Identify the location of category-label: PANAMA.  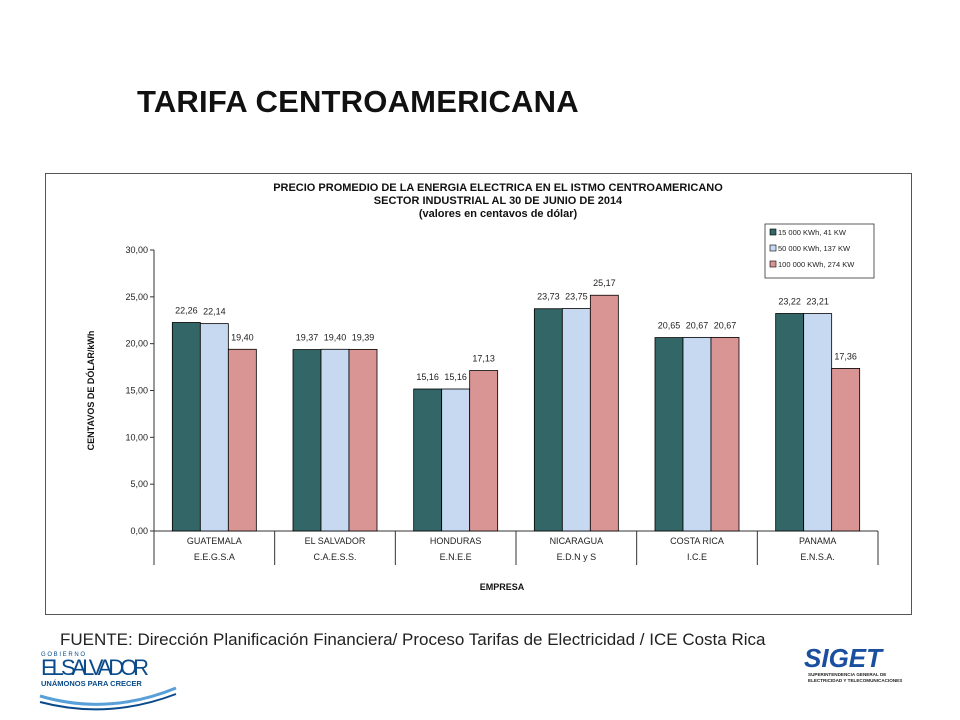
(817, 541).